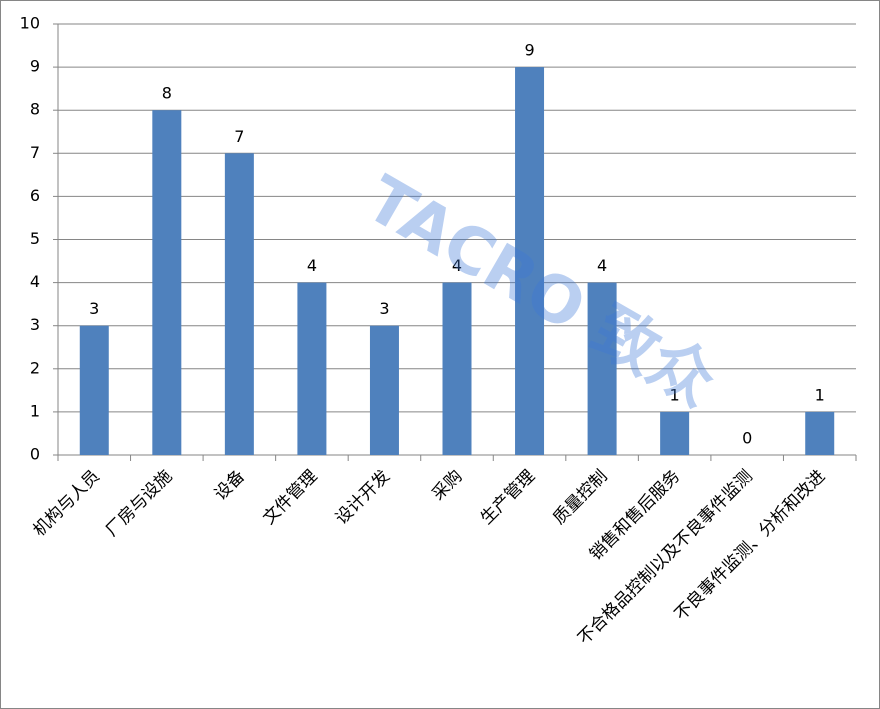 Image resolution: width=880 pixels, height=709 pixels. I want to click on y-tick-label: 7, so click(35, 152).